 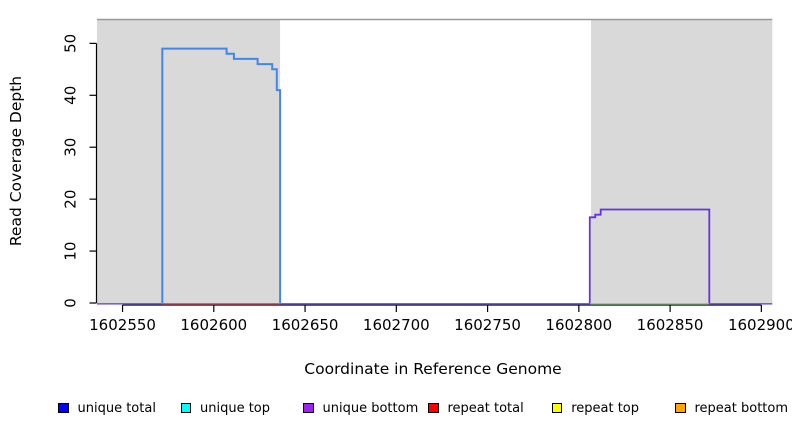 What do you see at coordinates (305, 325) in the screenshot?
I see `x-tick-label: 1602650` at bounding box center [305, 325].